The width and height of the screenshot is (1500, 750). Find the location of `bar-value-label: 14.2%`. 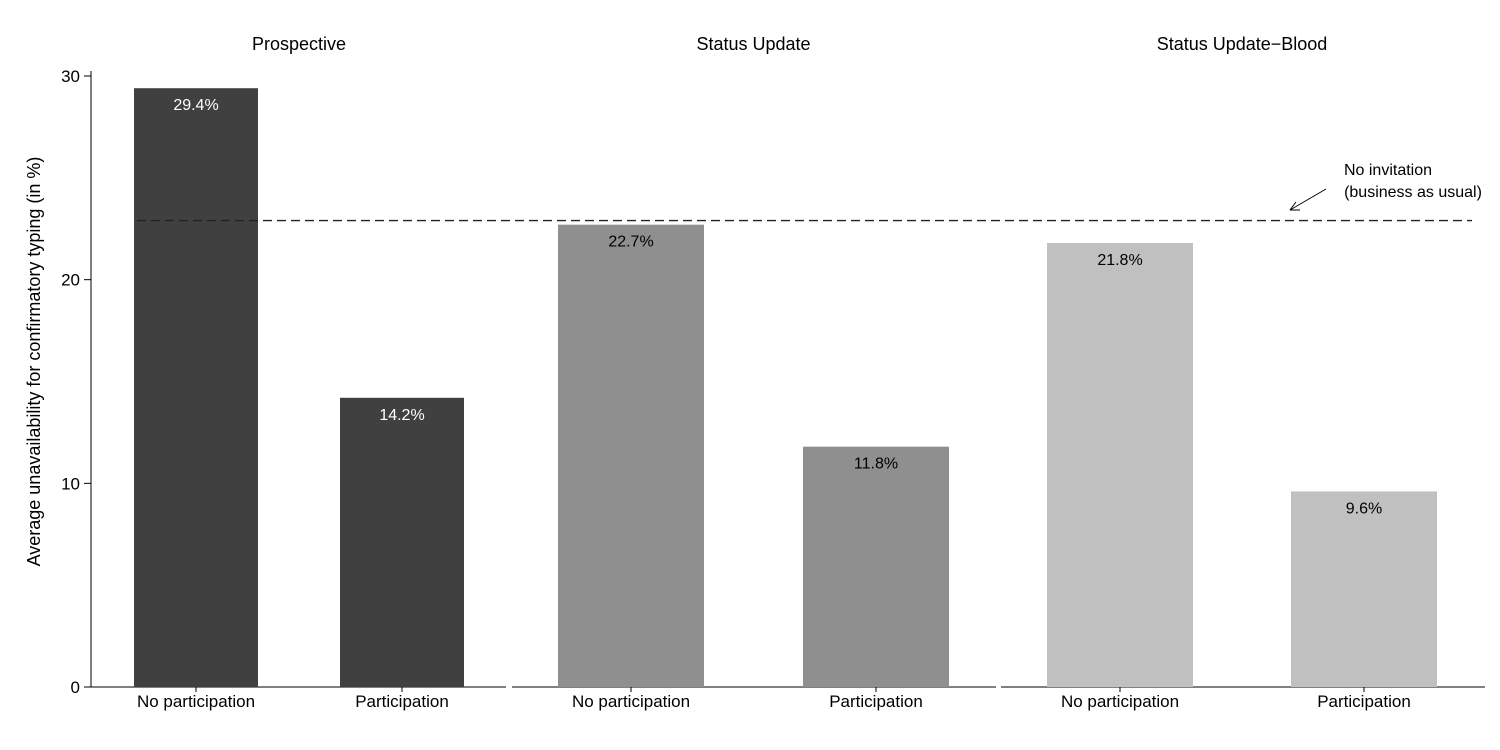

bar-value-label: 14.2% is located at coordinates (401, 415).